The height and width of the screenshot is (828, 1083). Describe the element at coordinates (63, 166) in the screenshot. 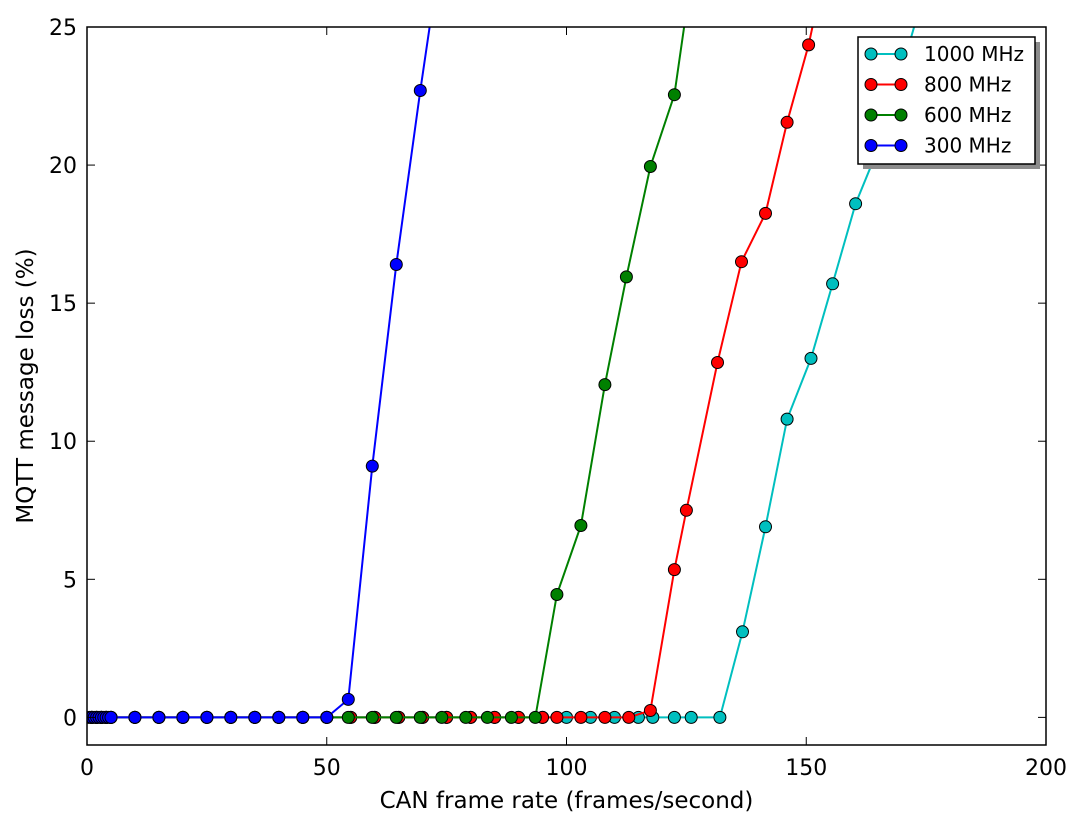

I see `y-tick-label: 20` at that location.